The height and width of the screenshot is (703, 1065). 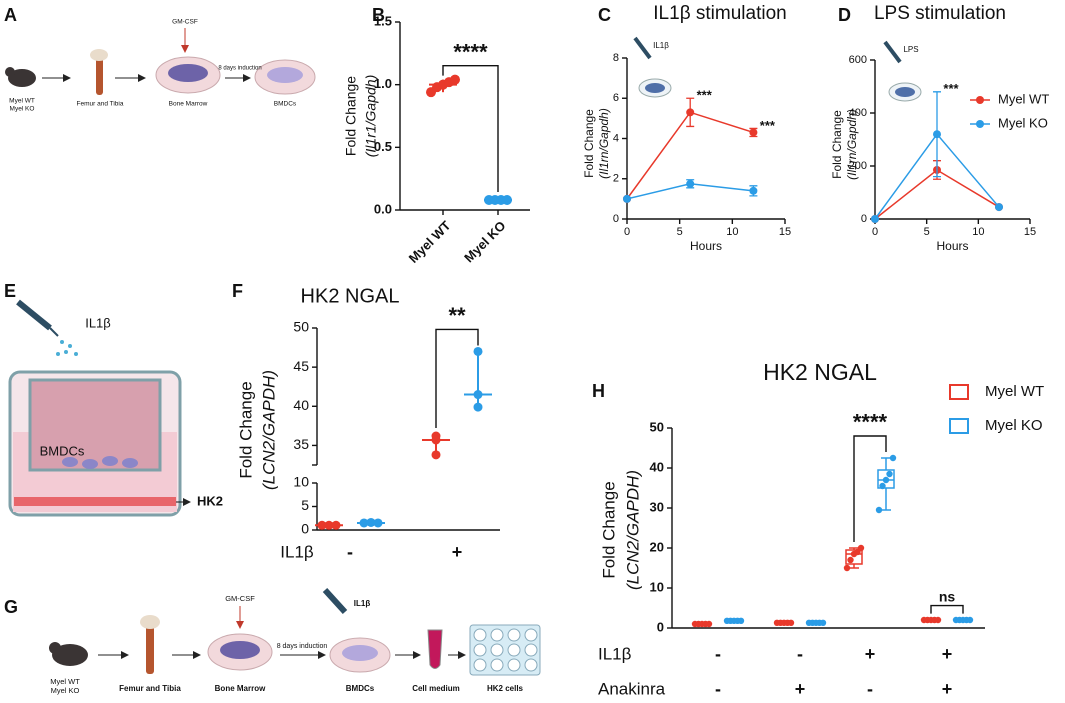 What do you see at coordinates (237, 291) in the screenshot?
I see `panel-label: F` at bounding box center [237, 291].